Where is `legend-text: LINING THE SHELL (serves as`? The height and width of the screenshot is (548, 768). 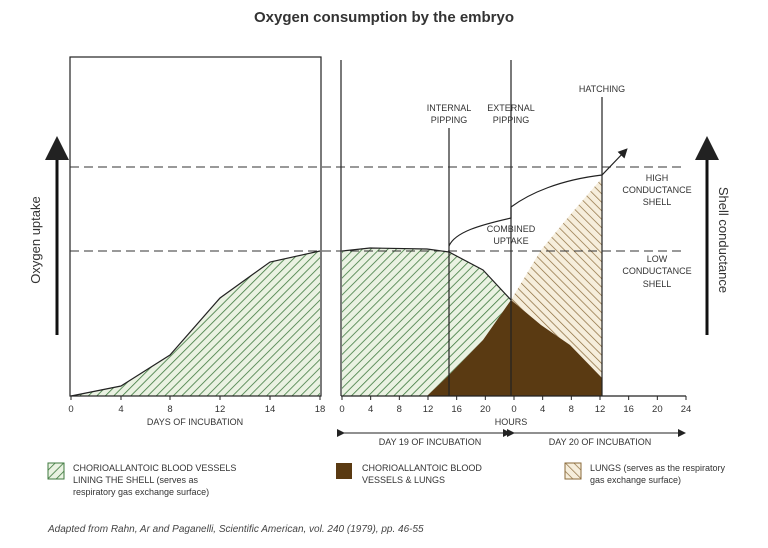
legend-text: LINING THE SHELL (serves as is located at coordinates (136, 480).